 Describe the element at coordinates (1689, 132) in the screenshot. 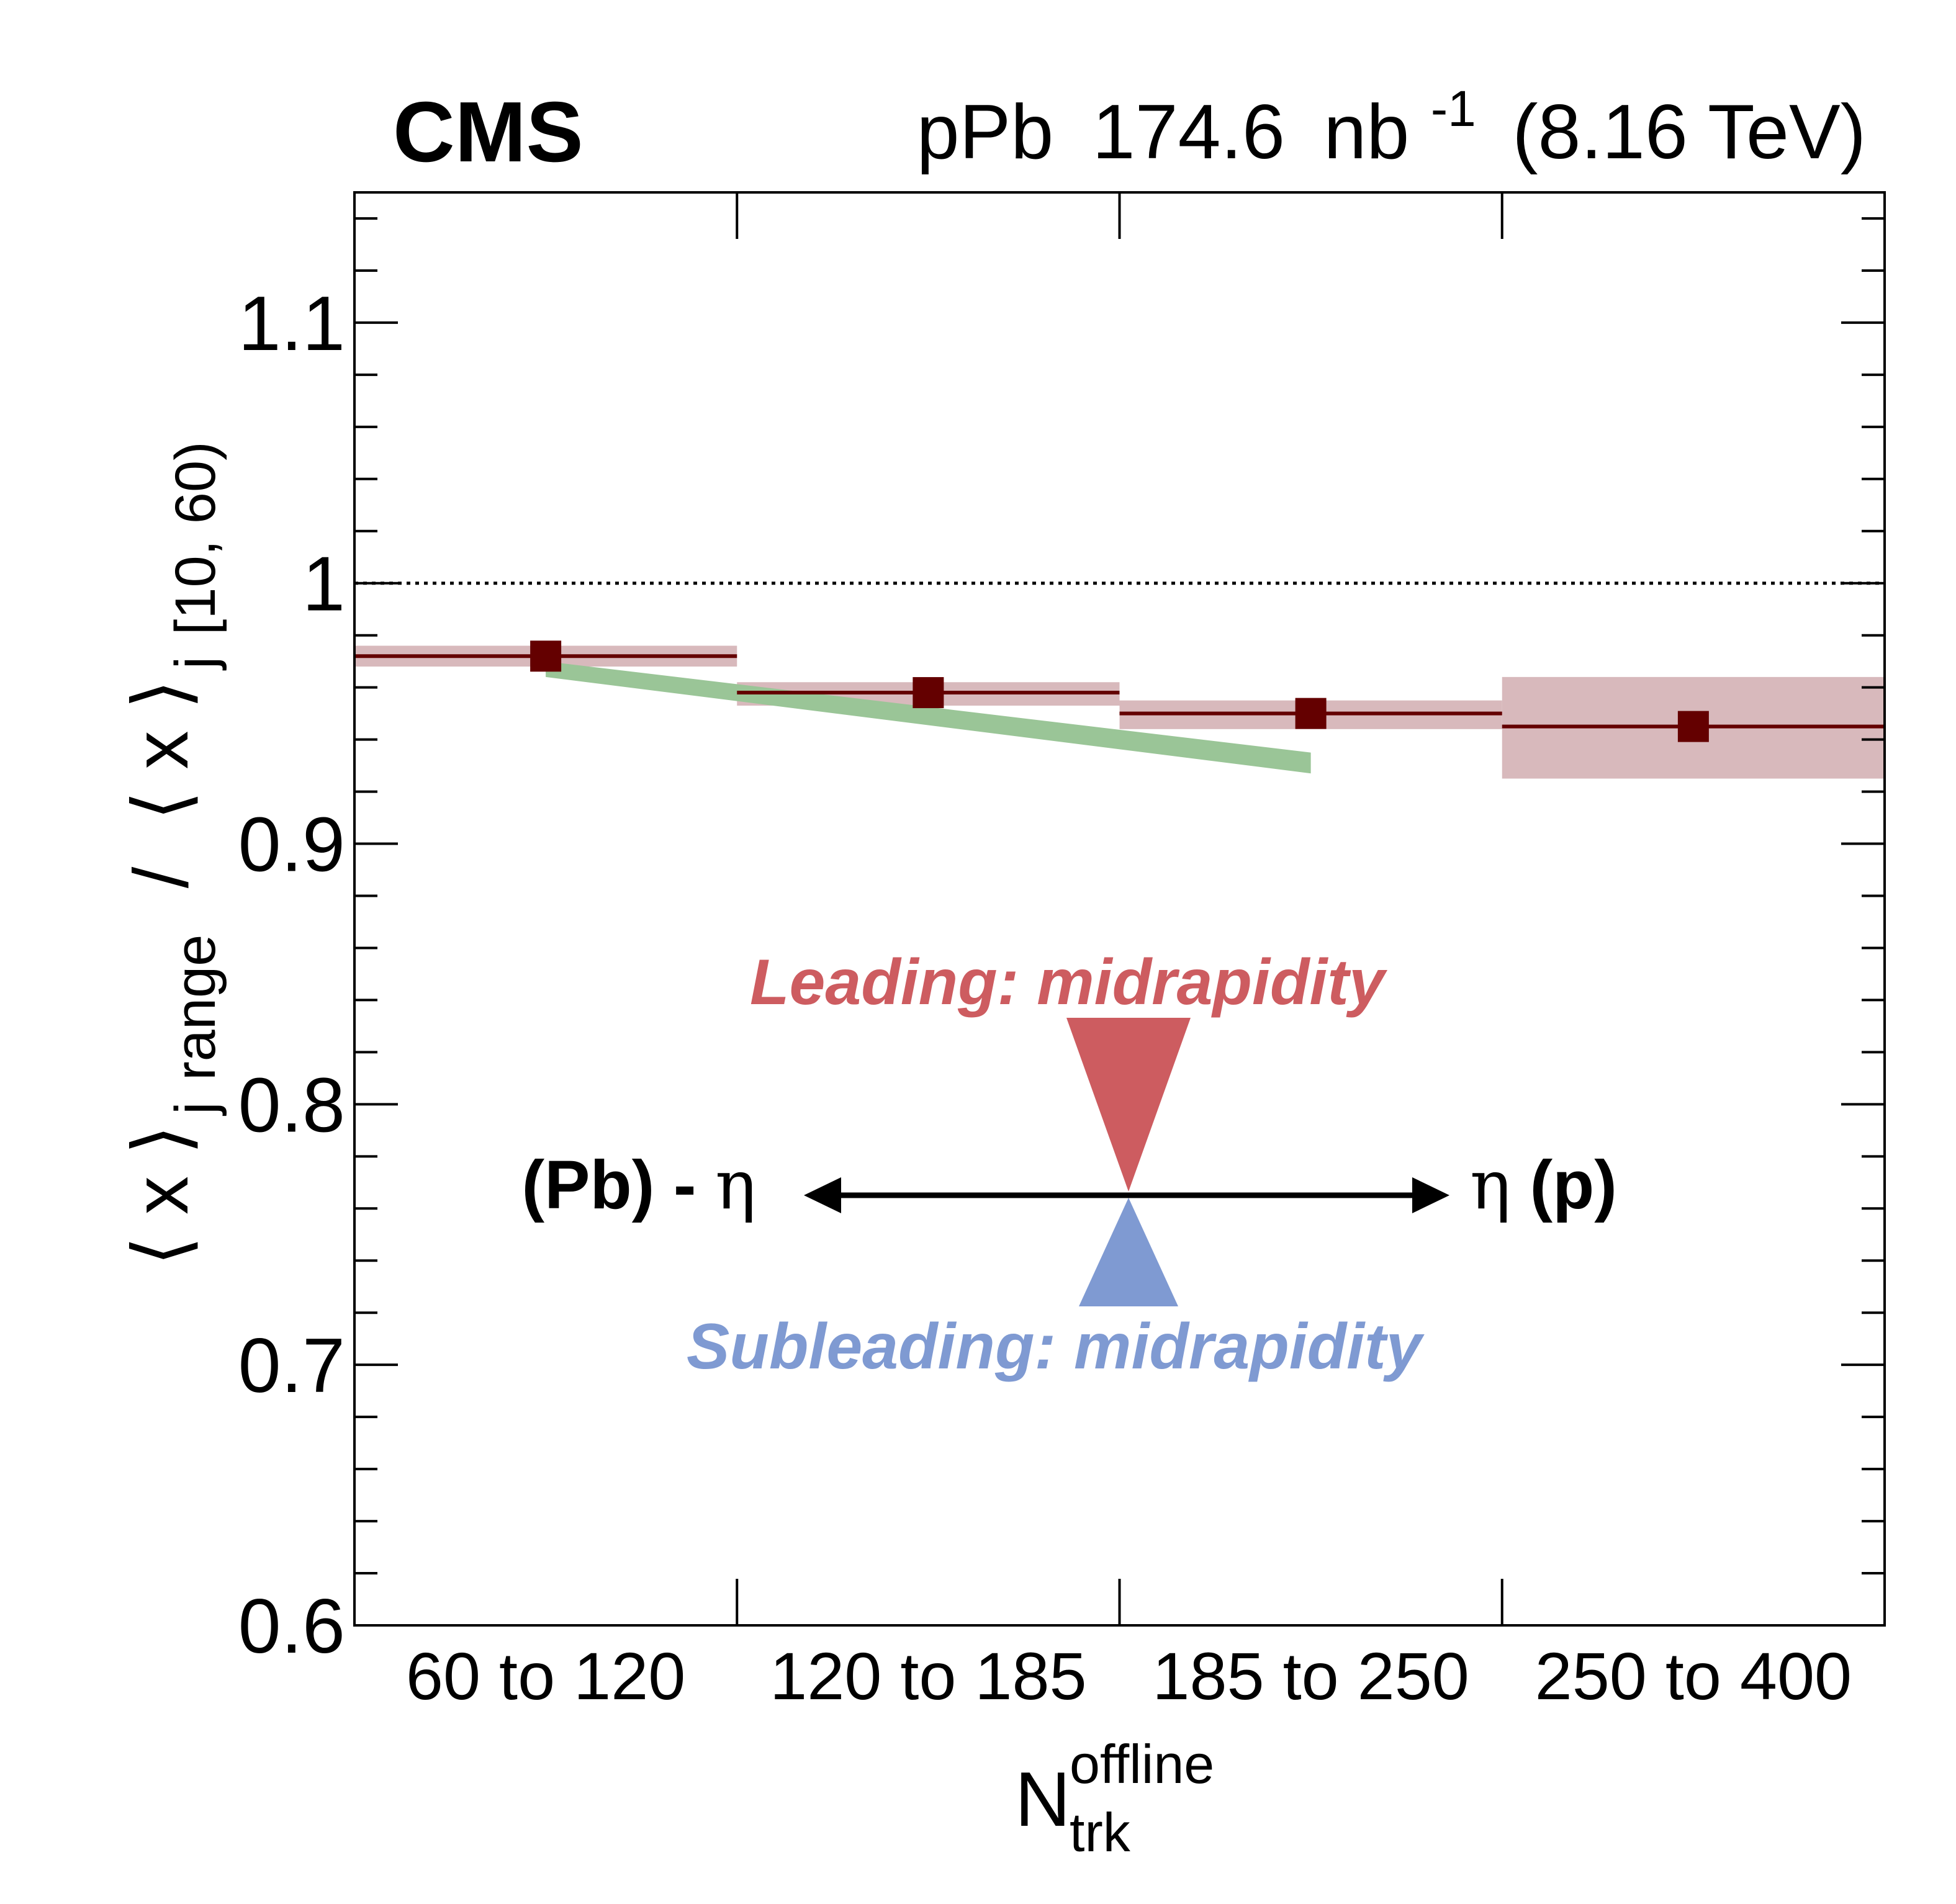

I see `energy-label: (8.16 TeV)` at that location.